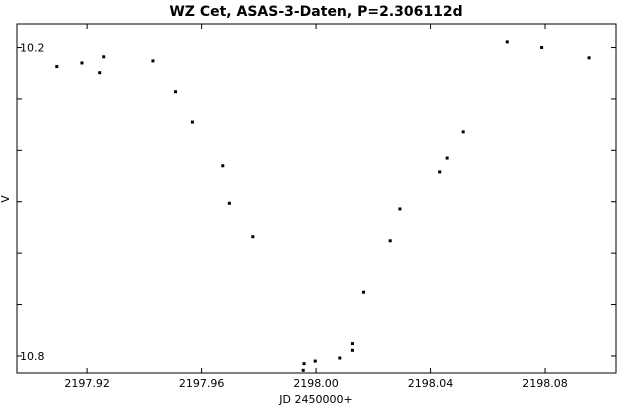  I want to click on y-axis-label: V, so click(6, 199).